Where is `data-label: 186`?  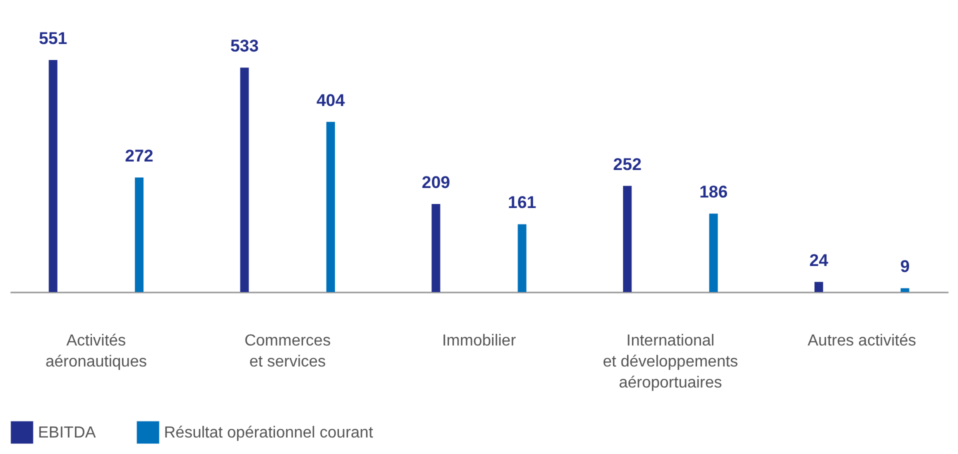 data-label: 186 is located at coordinates (713, 192).